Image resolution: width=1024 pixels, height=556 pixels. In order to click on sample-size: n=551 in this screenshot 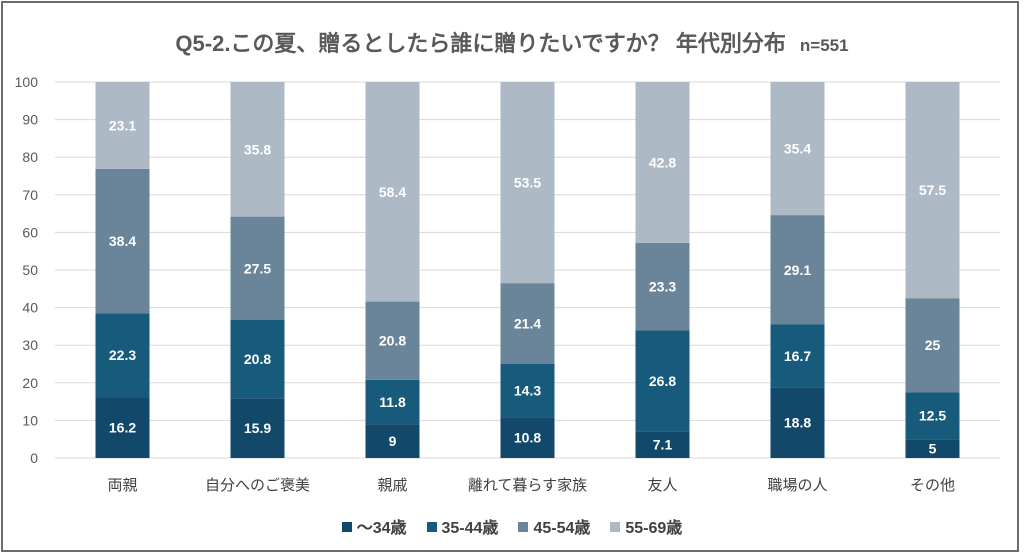, I will do `click(824, 45)`.